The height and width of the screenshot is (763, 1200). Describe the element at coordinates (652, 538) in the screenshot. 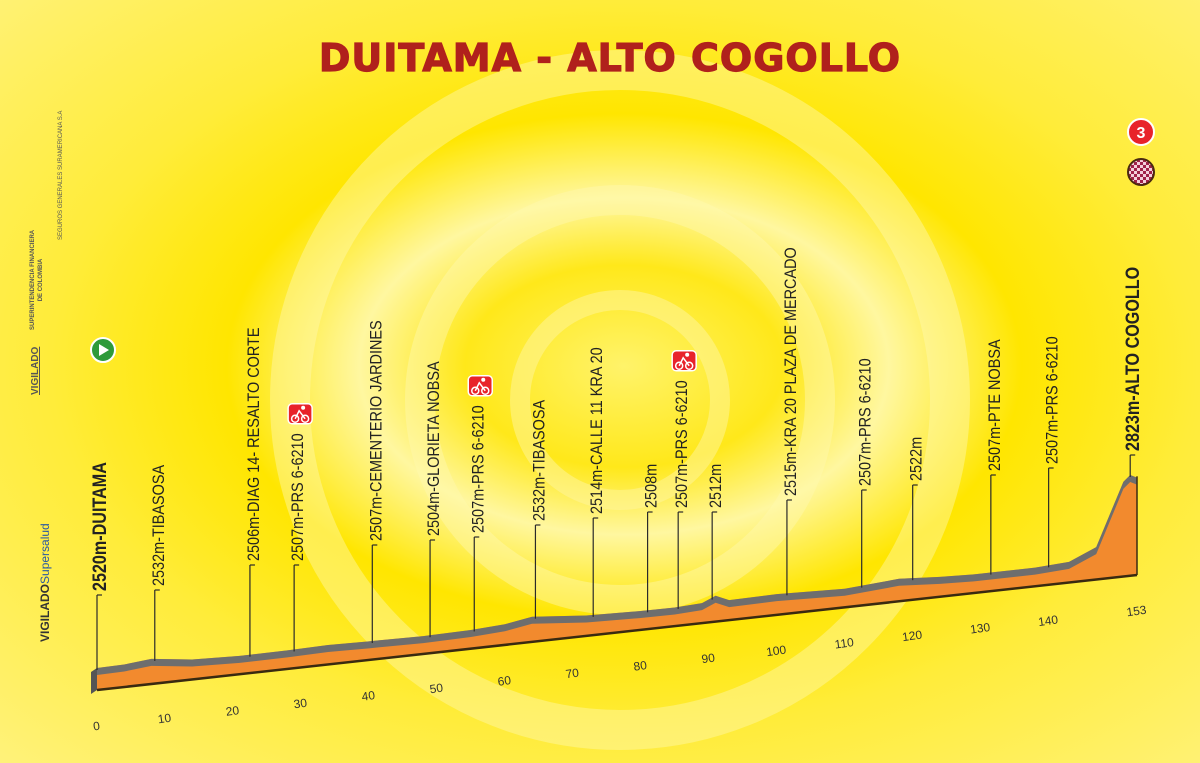

I see `km-marker: 2508m` at that location.